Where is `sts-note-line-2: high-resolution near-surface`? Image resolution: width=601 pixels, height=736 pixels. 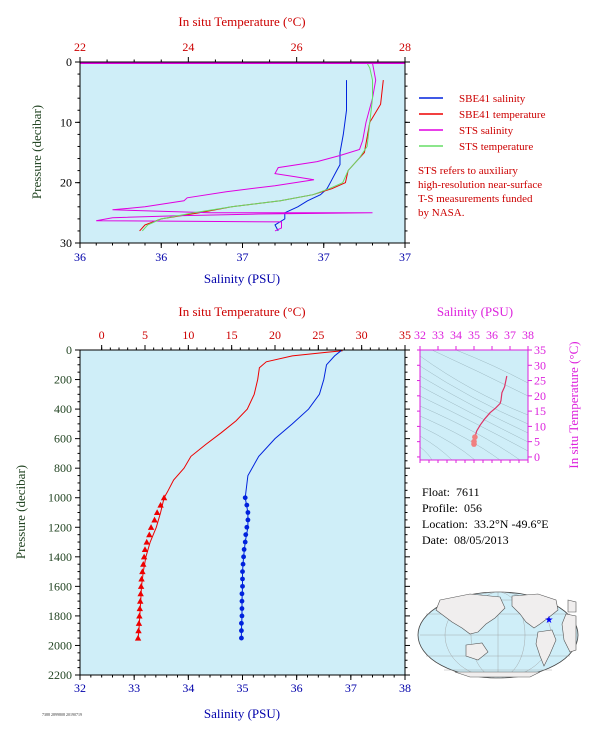
sts-note-line-2: high-resolution near-surface is located at coordinates (480, 185).